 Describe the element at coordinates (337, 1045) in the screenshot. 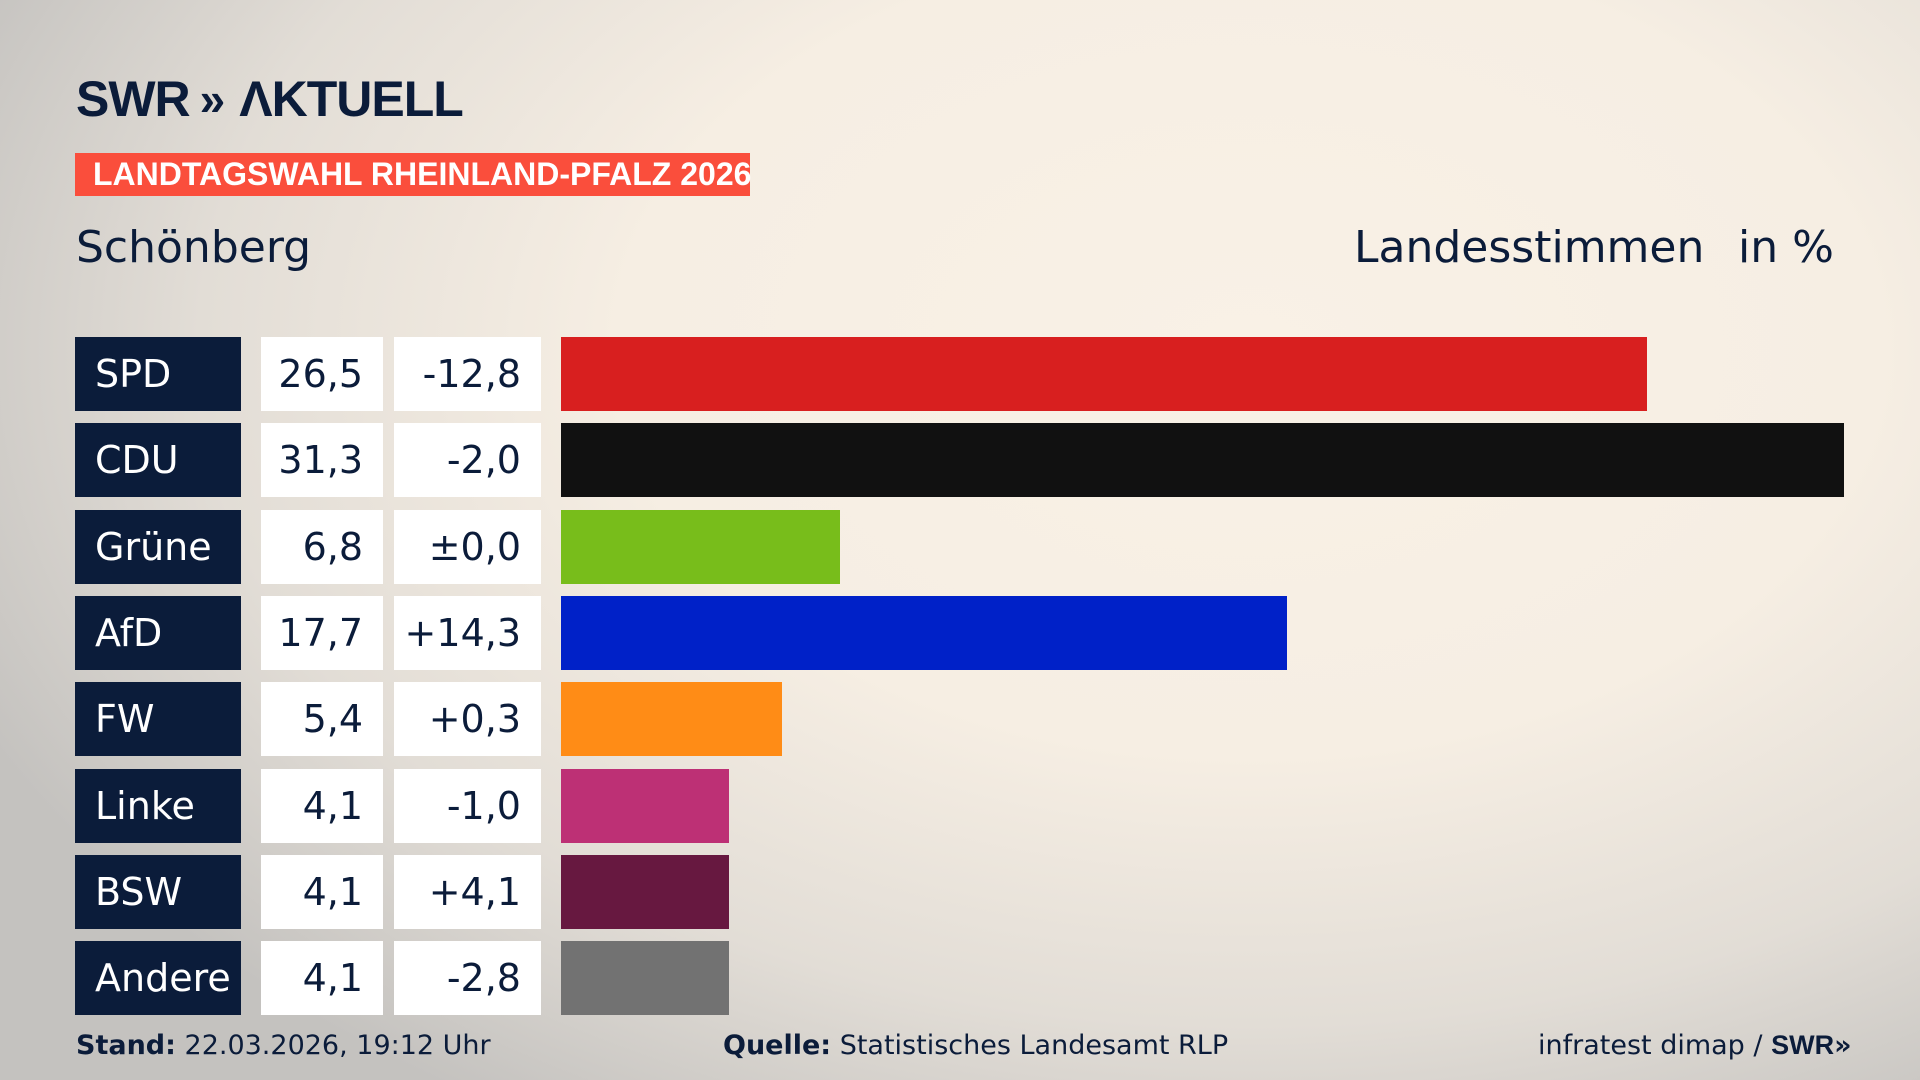

I see `stand-value: 22.03.2026, 19:12 Uhr` at that location.